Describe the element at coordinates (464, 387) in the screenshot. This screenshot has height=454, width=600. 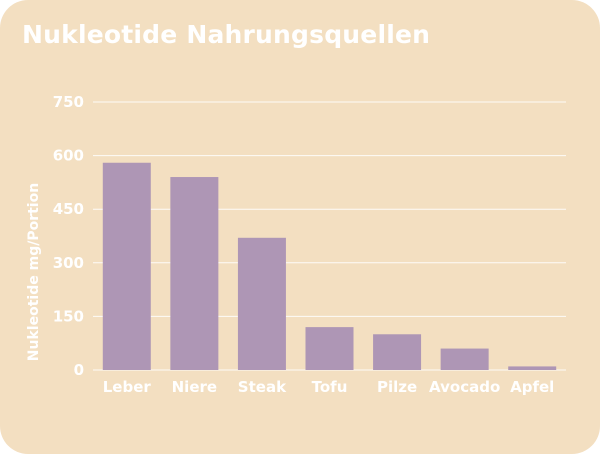
I see `x-tick-label: Avocado` at that location.